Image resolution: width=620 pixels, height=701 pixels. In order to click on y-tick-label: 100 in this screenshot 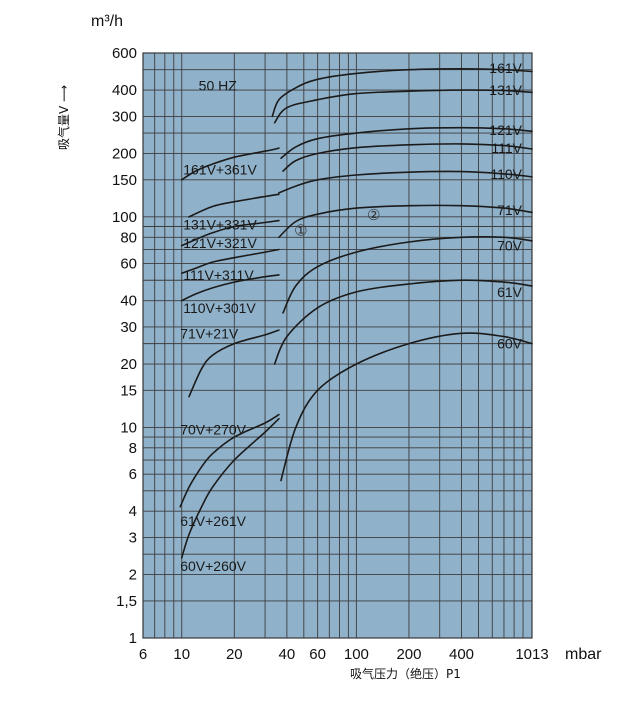, I will do `click(124, 217)`.